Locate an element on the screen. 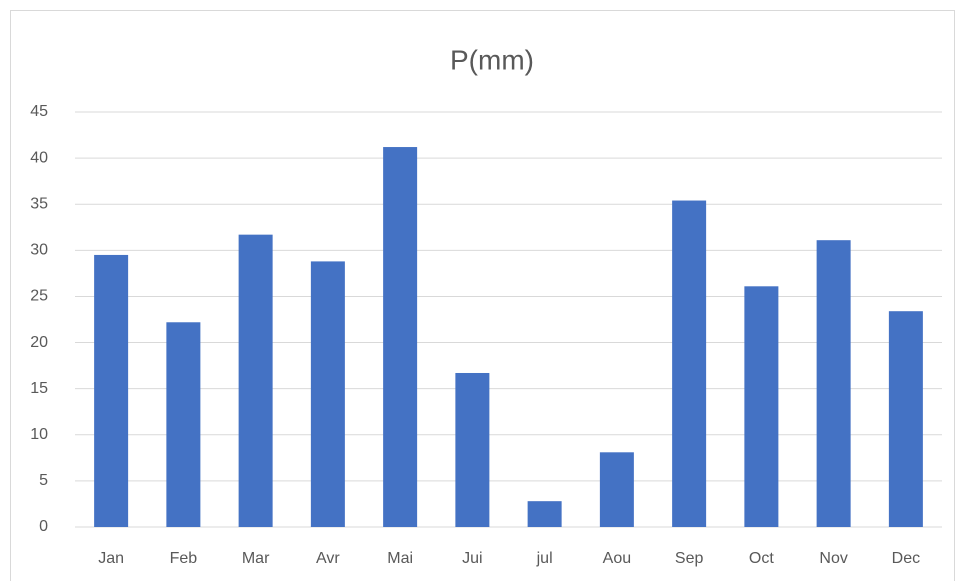 The image size is (956, 581). chart-title: P(mm) is located at coordinates (492, 59).